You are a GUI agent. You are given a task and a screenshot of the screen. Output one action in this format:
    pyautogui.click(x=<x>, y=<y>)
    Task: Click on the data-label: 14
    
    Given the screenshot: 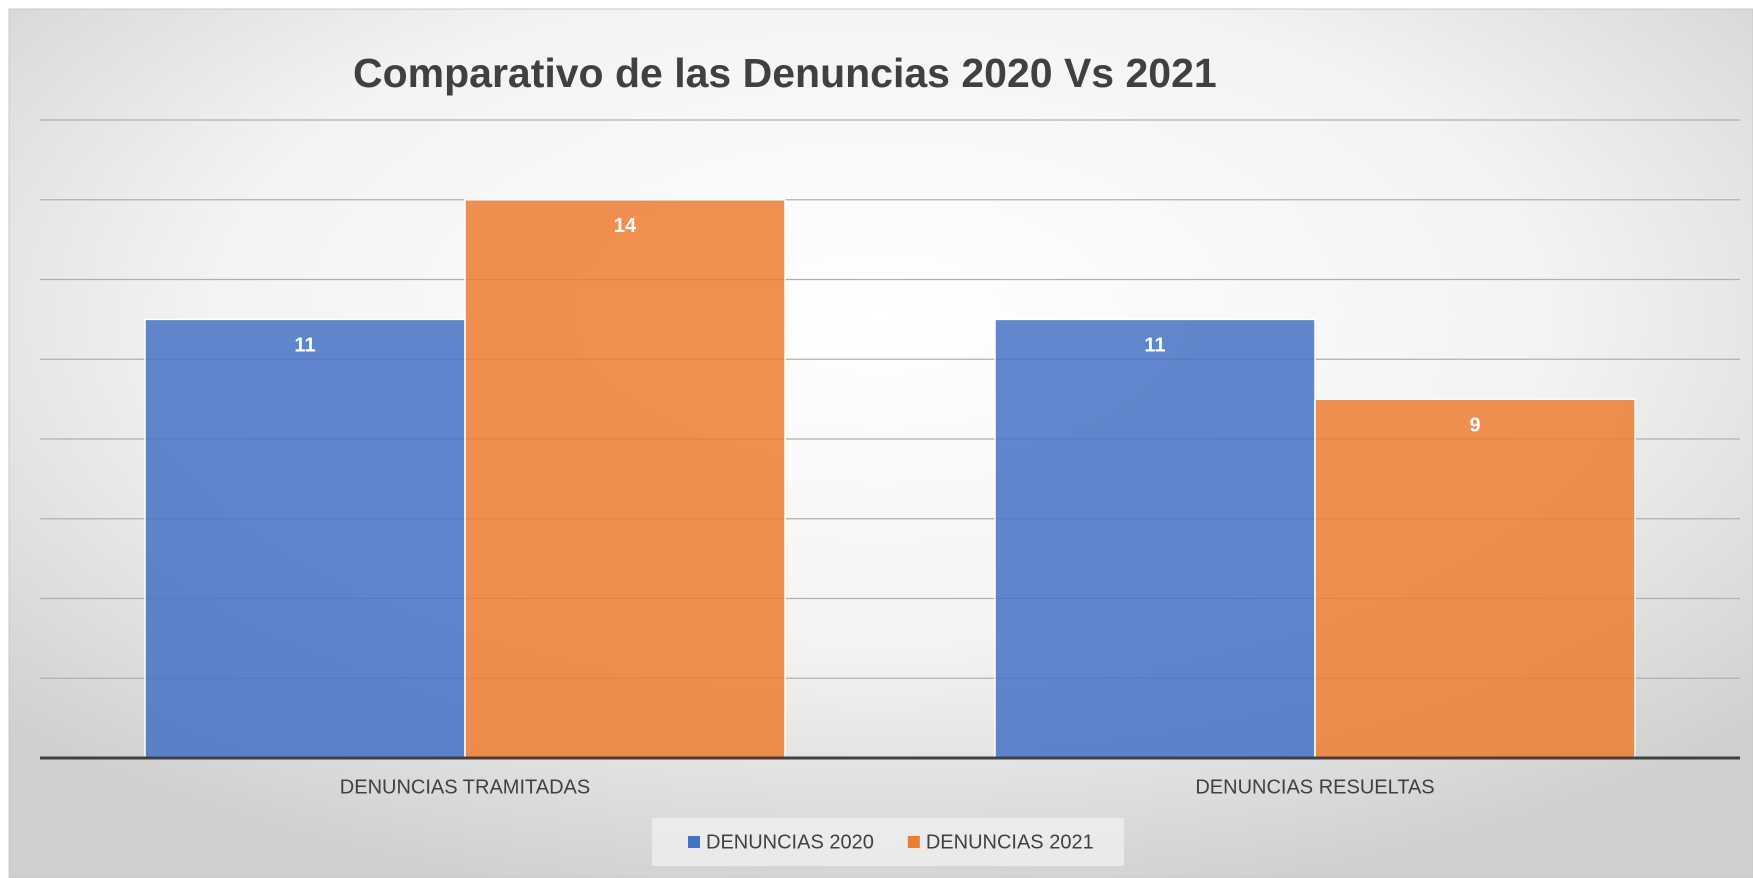 What is the action you would take?
    pyautogui.click(x=625, y=226)
    